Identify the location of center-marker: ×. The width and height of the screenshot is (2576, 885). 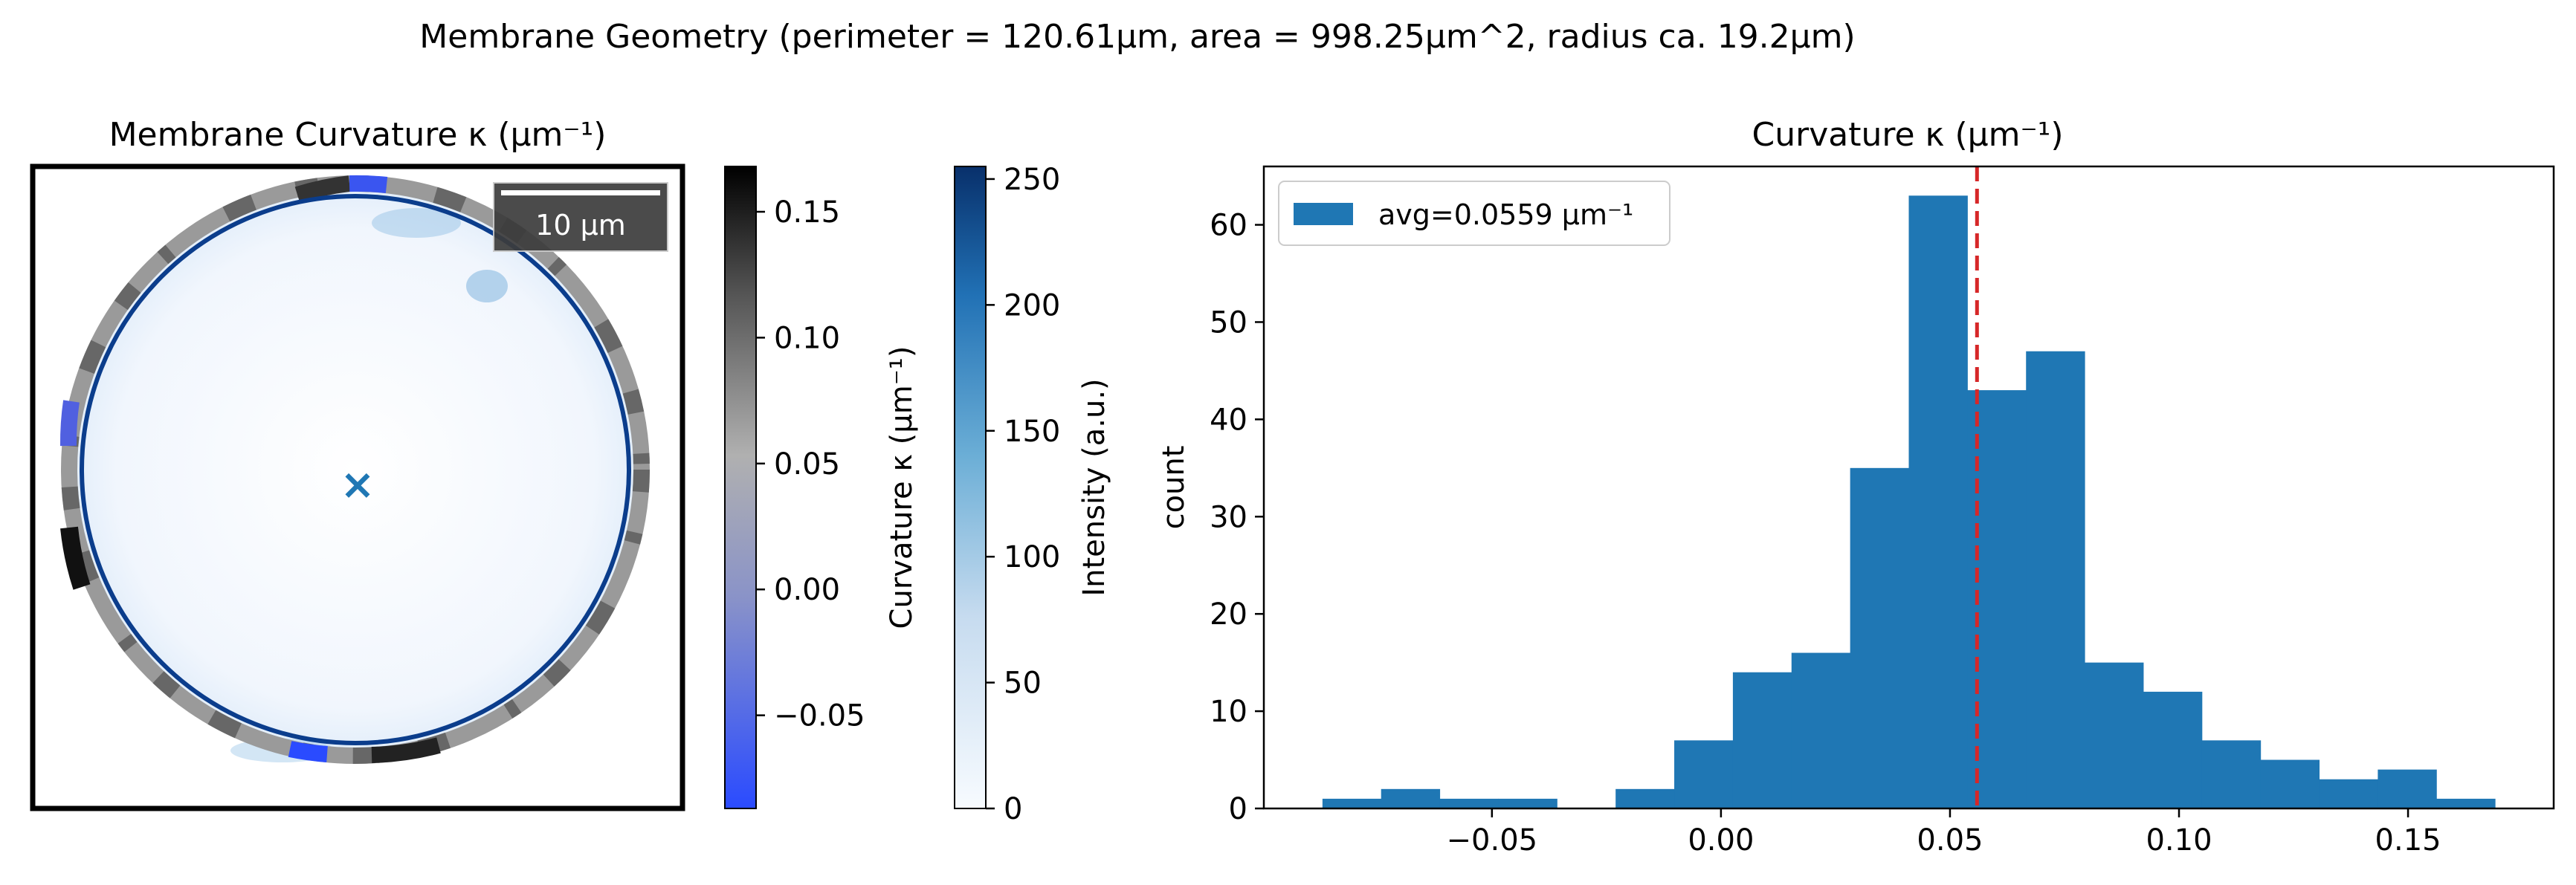
(357, 485).